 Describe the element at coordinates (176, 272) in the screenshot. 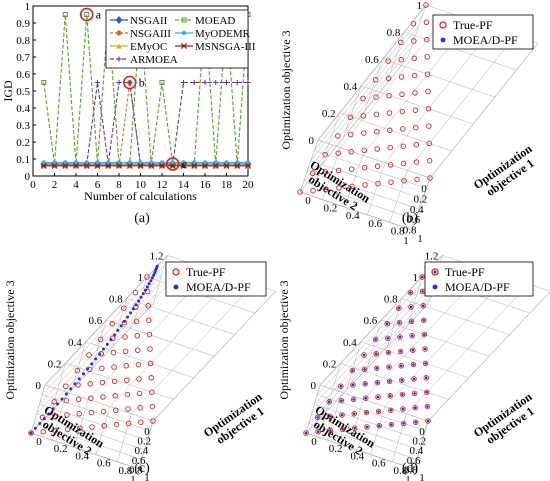

I see `legend-true-pf-marker` at that location.